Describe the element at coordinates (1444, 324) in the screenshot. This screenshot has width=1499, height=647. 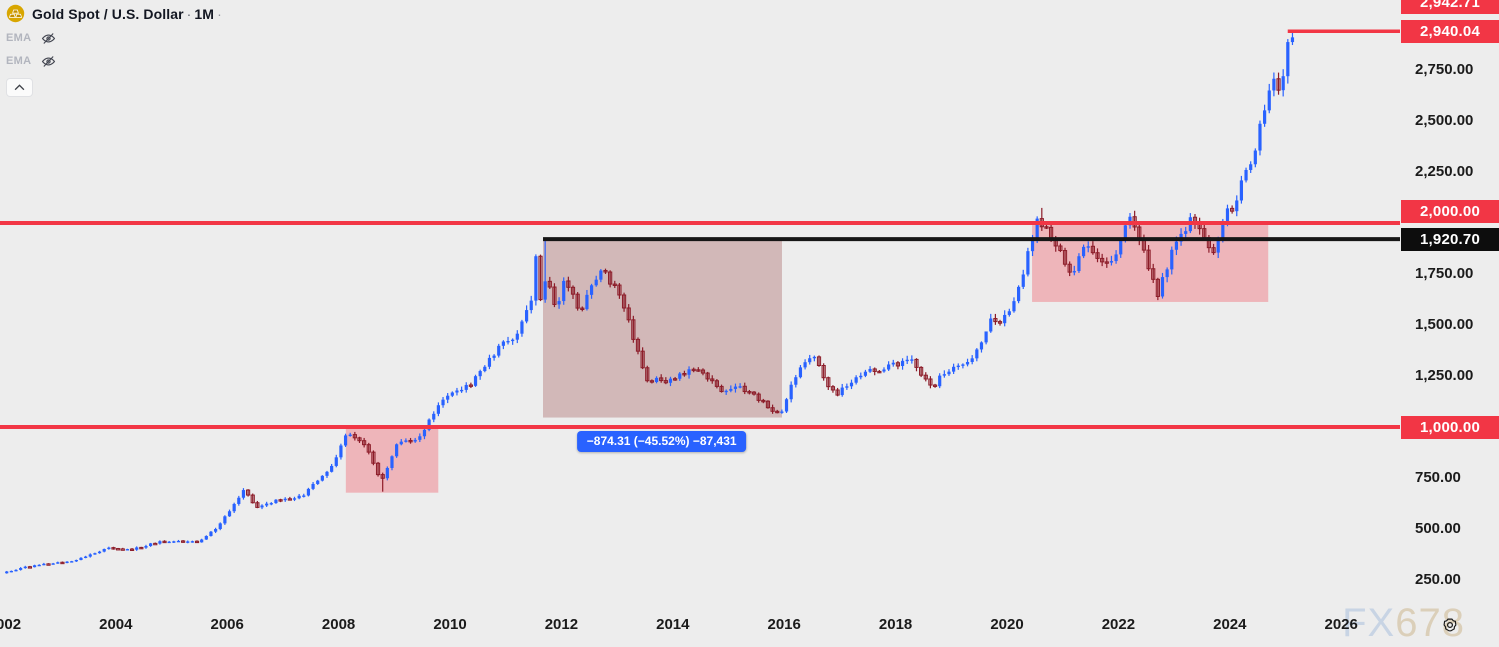
I see `price-axis-tick: 1,500.00` at that location.